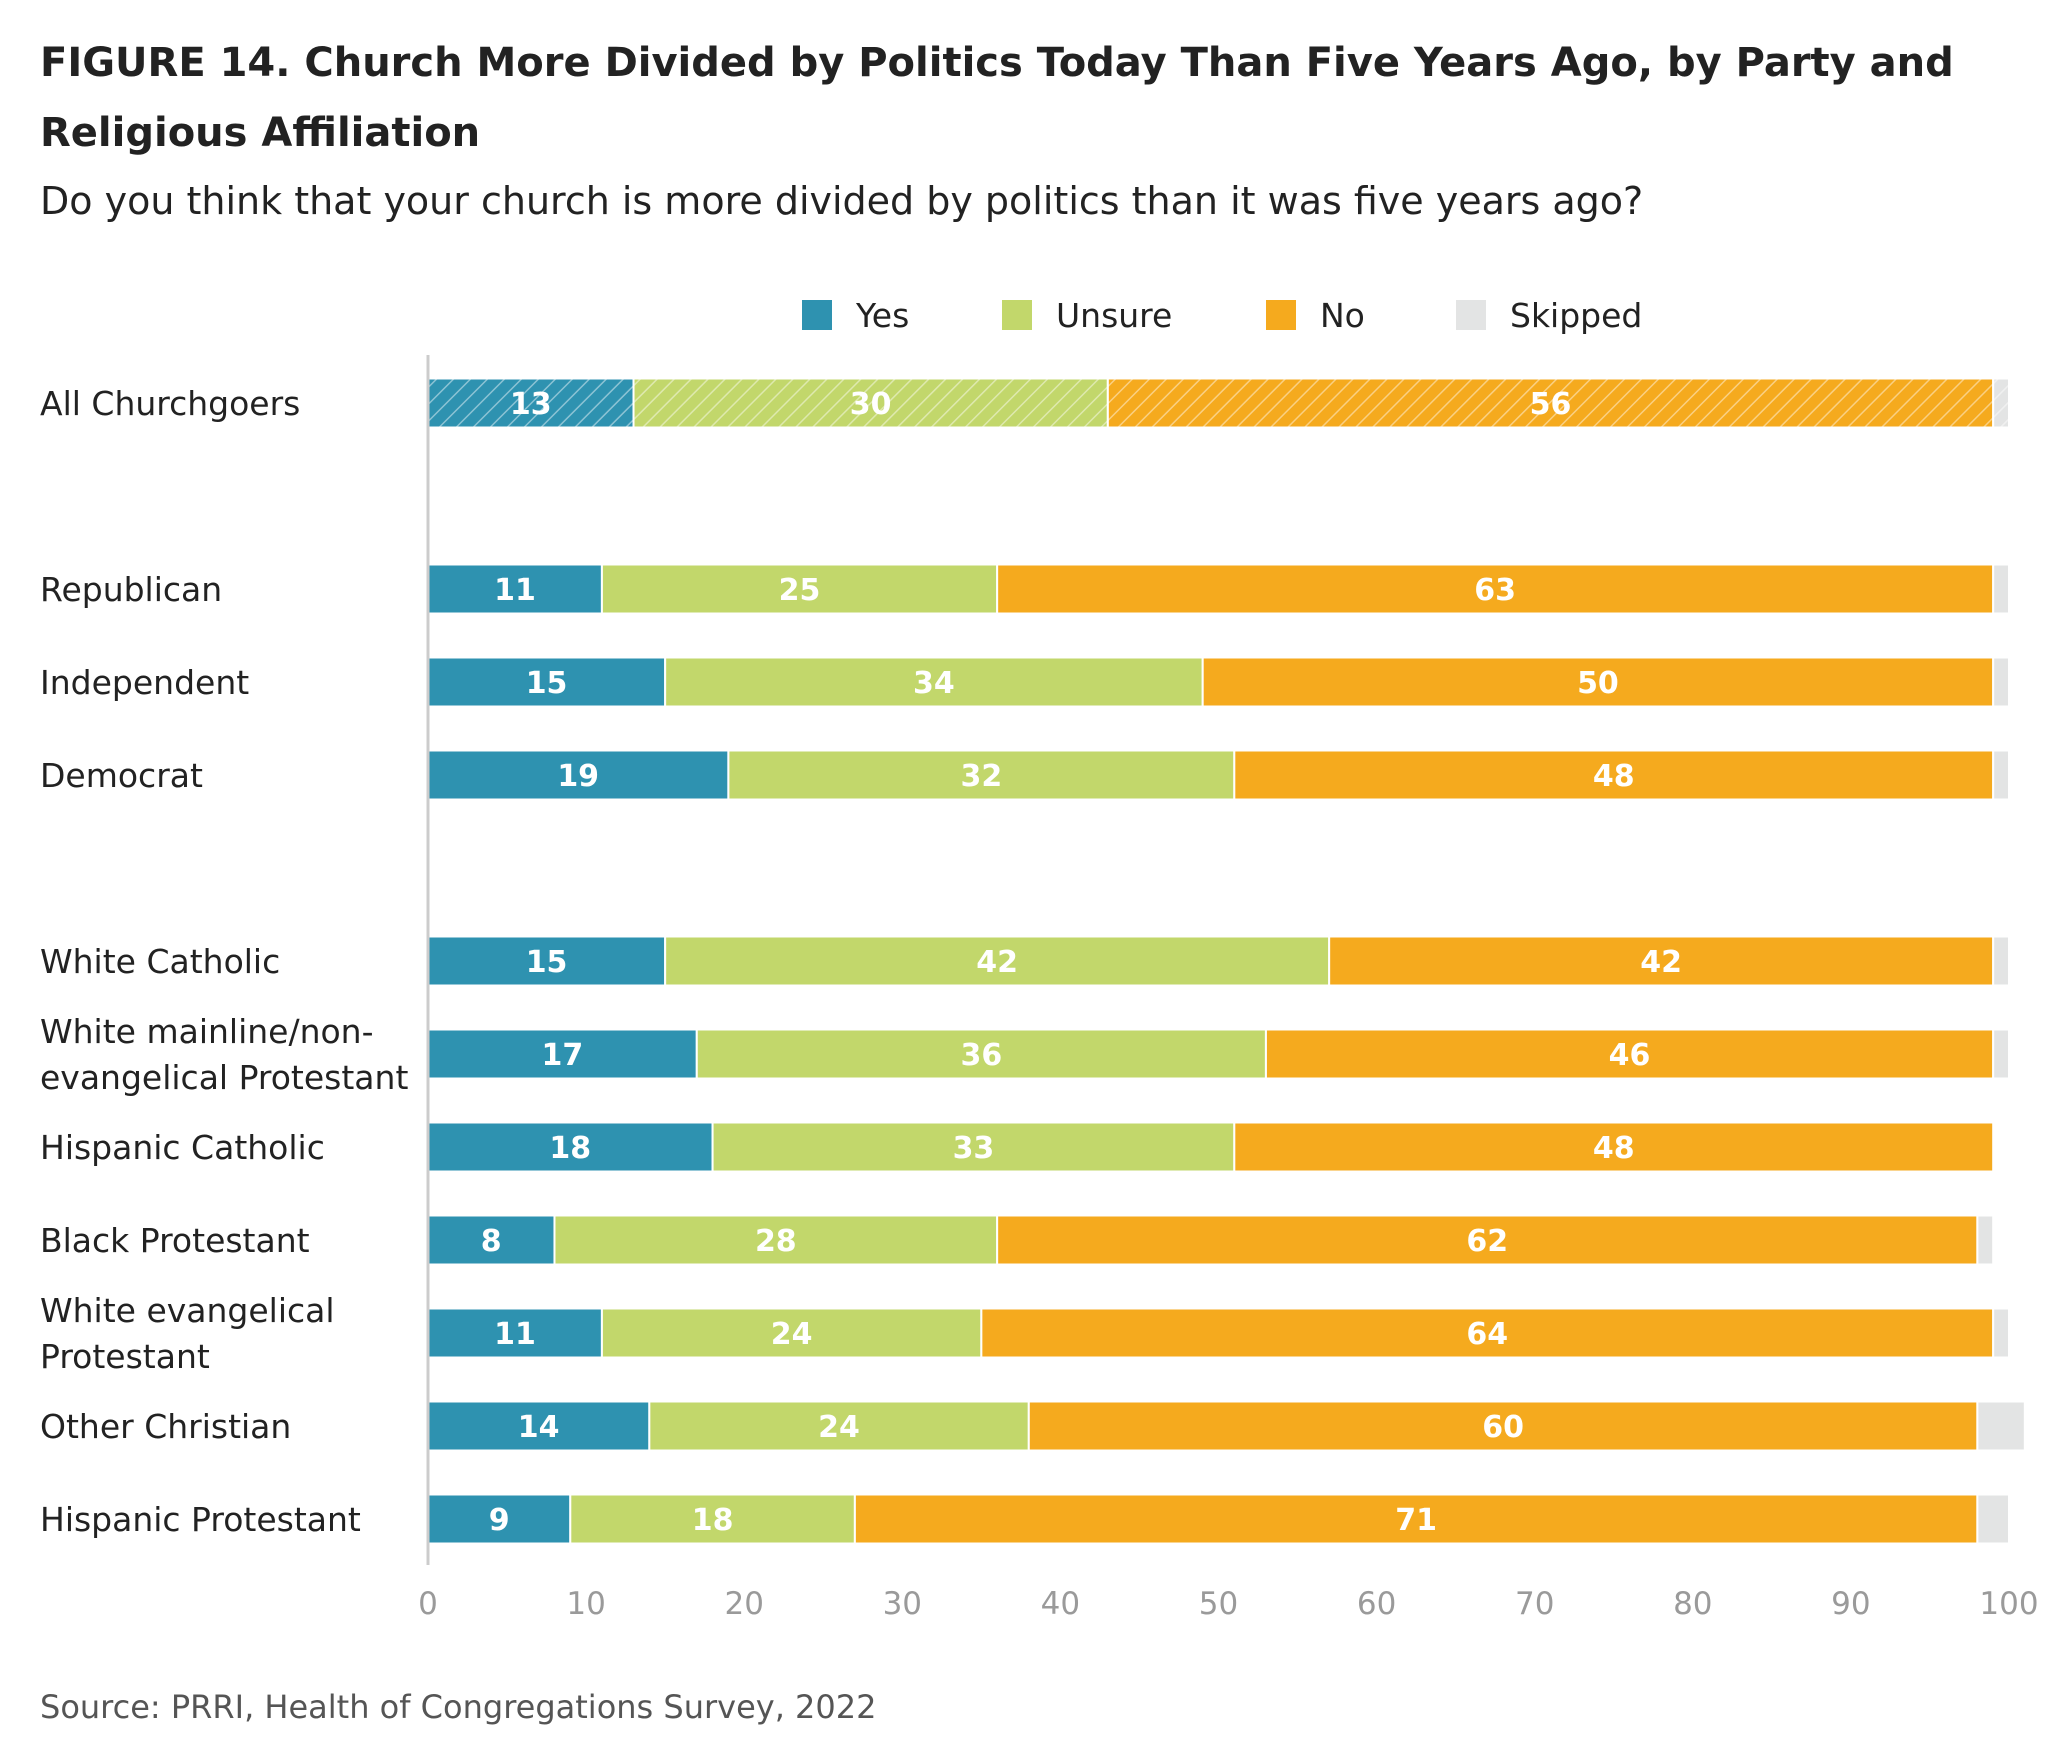 Image resolution: width=2064 pixels, height=1758 pixels. What do you see at coordinates (1017, 315) in the screenshot?
I see `legend-swatch-unsure` at bounding box center [1017, 315].